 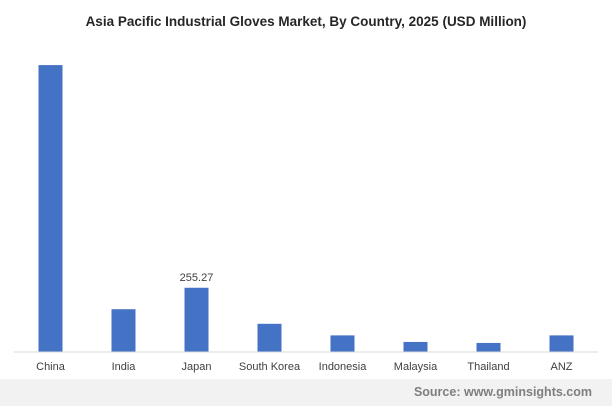 I want to click on x-tick-label: Malaysia, so click(x=416, y=367).